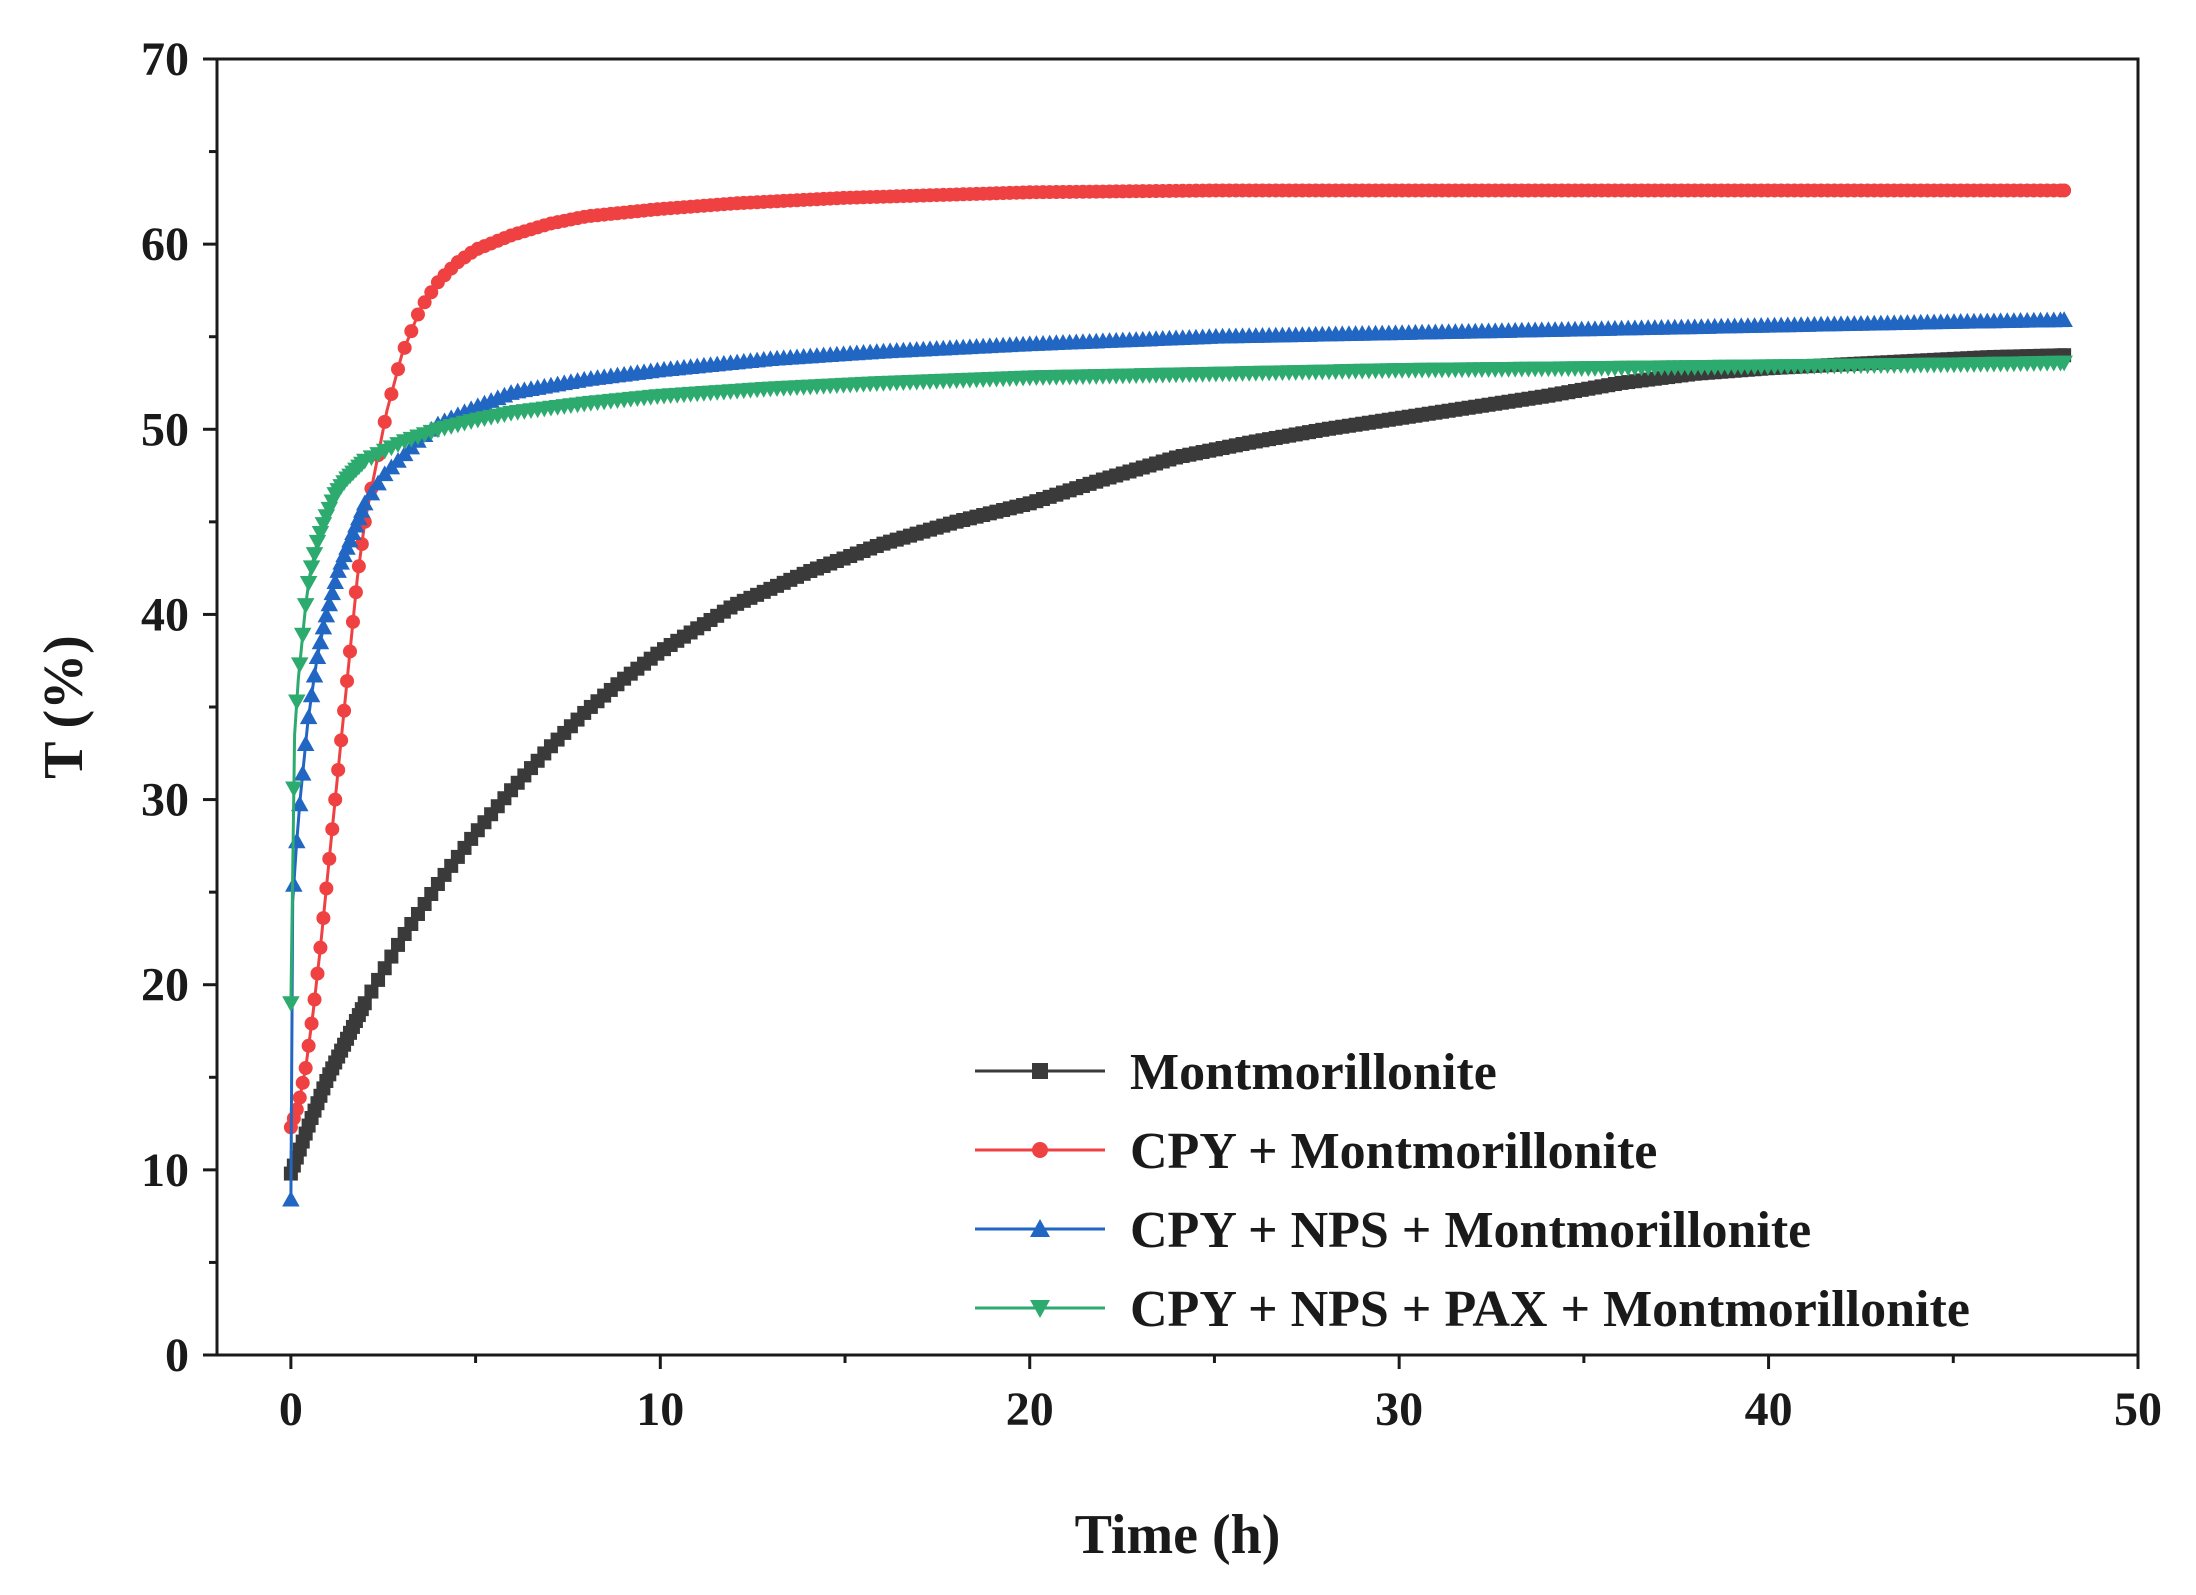  I want to click on y-tick-label-40: 40, so click(165, 614).